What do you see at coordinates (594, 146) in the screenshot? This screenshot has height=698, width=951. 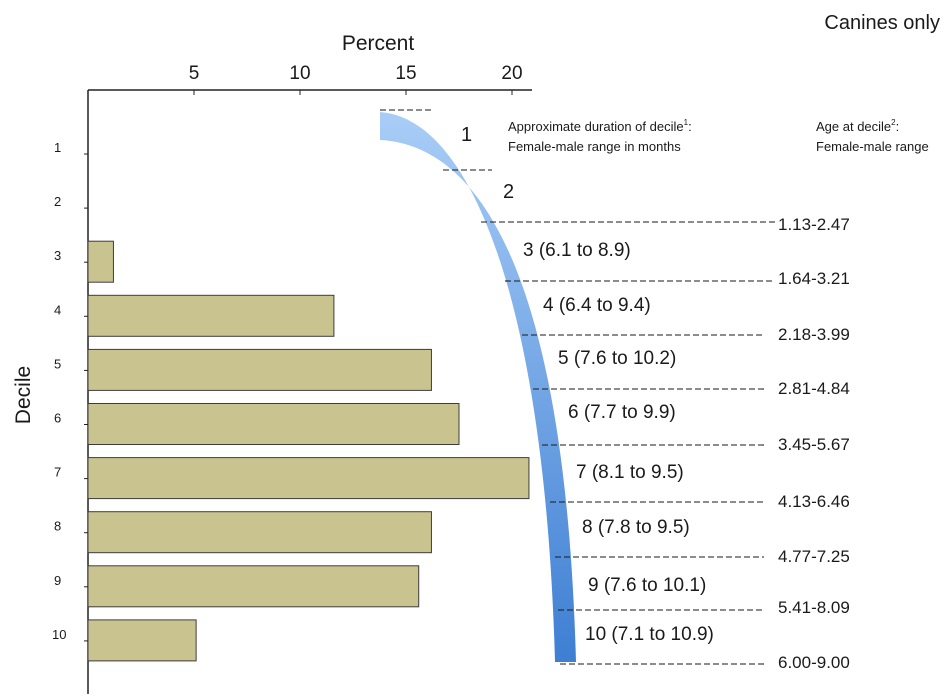 I see `duration-heading-line2: Female-male range in months` at bounding box center [594, 146].